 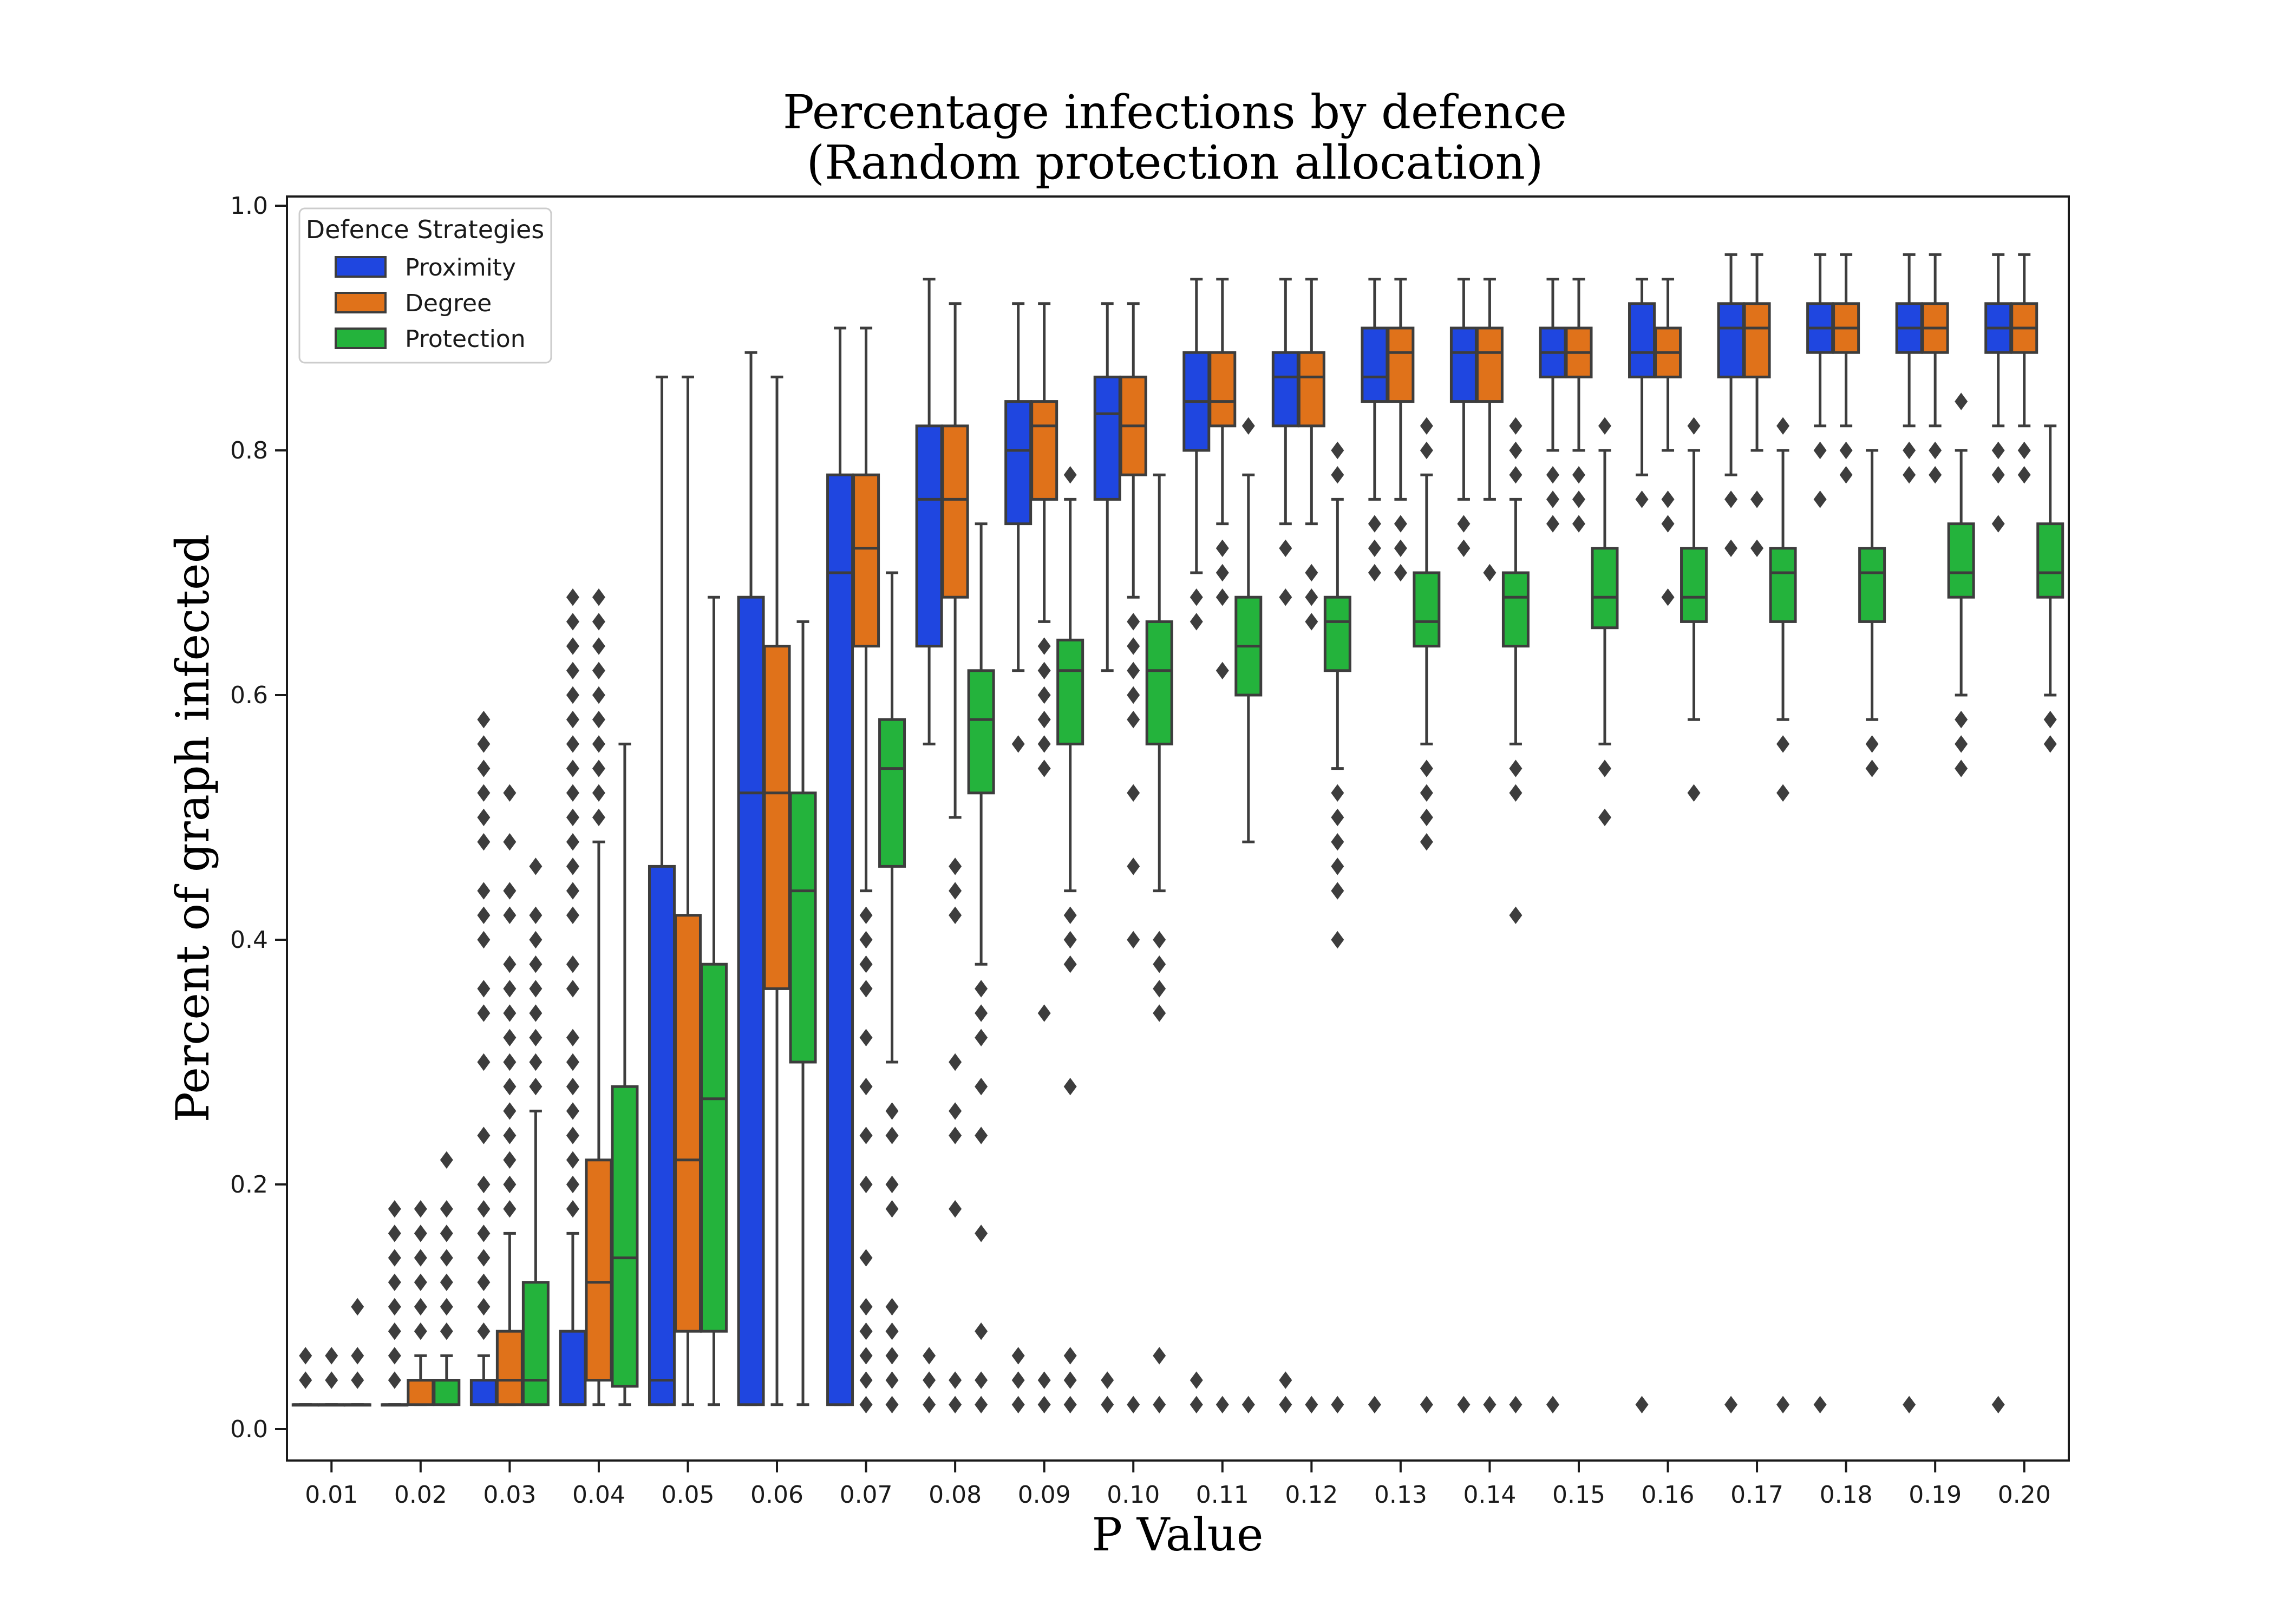 I want to click on legend-swatch-proximity, so click(x=361, y=267).